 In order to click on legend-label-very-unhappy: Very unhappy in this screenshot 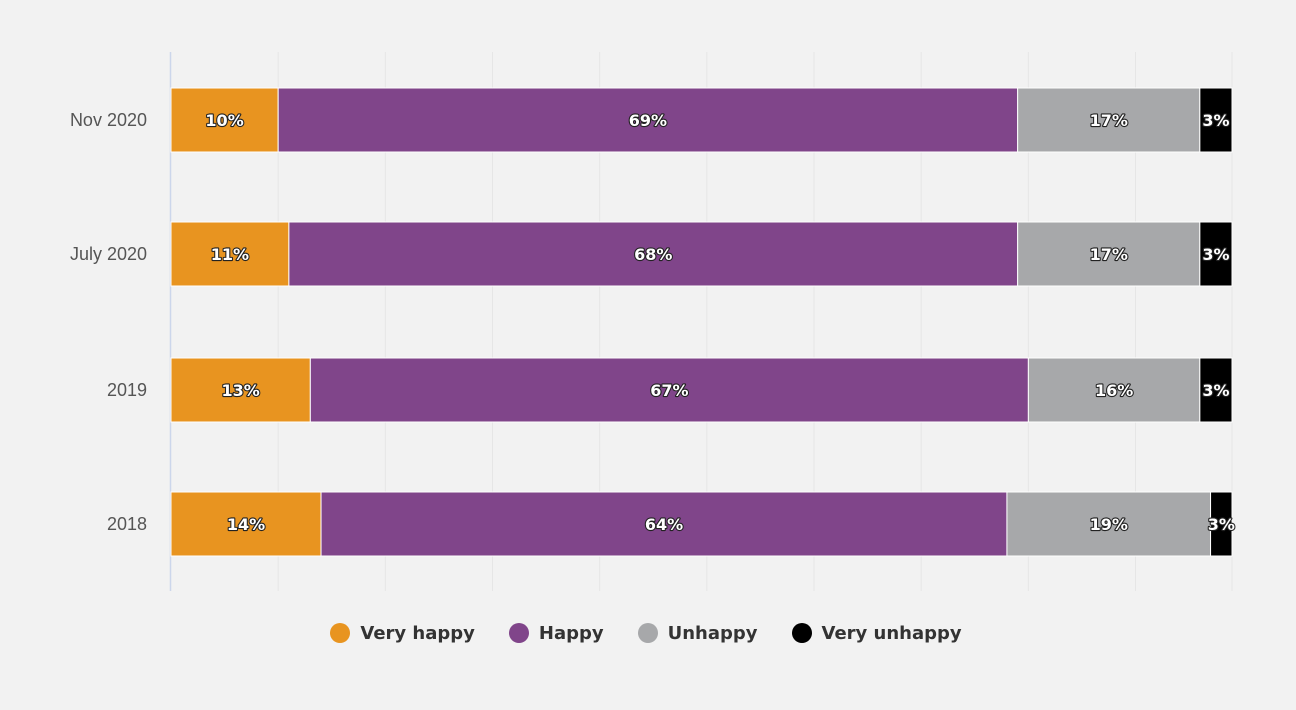, I will do `click(891, 633)`.